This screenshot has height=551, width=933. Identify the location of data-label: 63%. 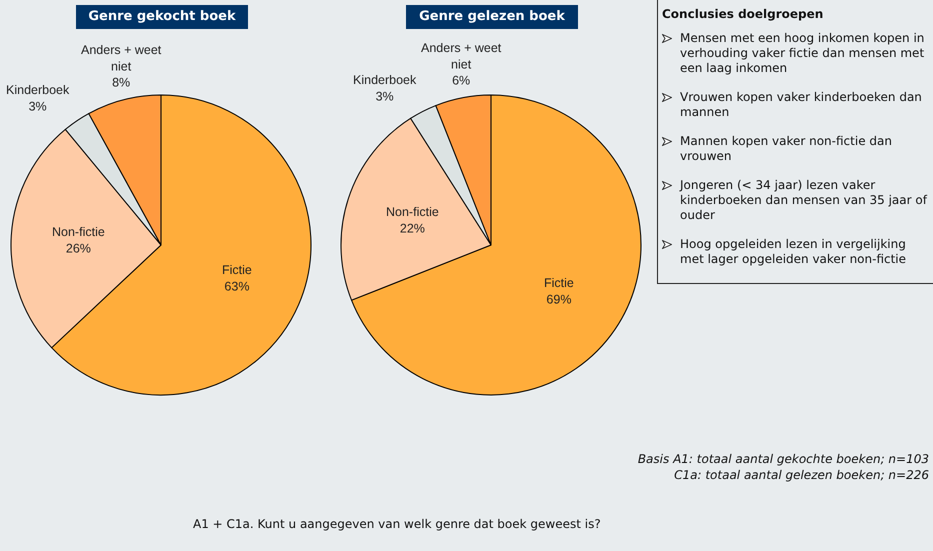
(237, 286).